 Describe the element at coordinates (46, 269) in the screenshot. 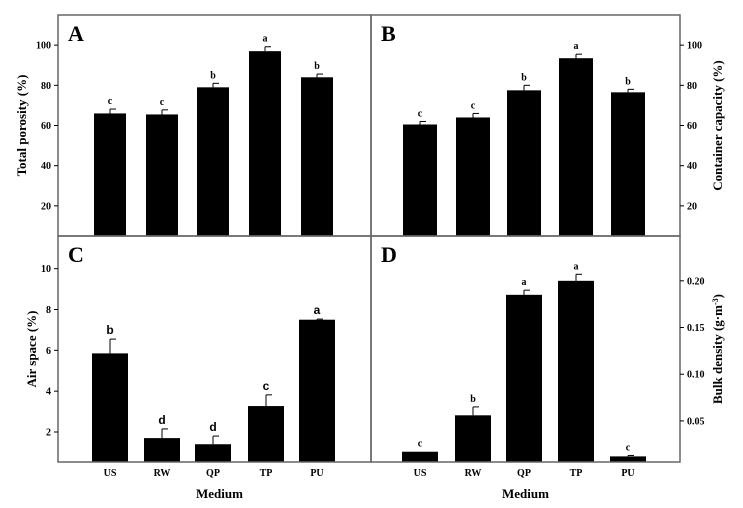

I see `y-tick-label: 10` at that location.